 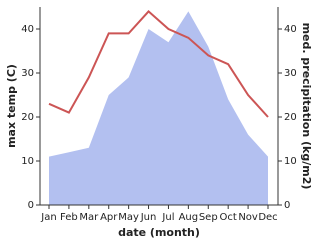 What do you see at coordinates (109, 217) in the screenshot?
I see `x-tick-label: Apr` at bounding box center [109, 217].